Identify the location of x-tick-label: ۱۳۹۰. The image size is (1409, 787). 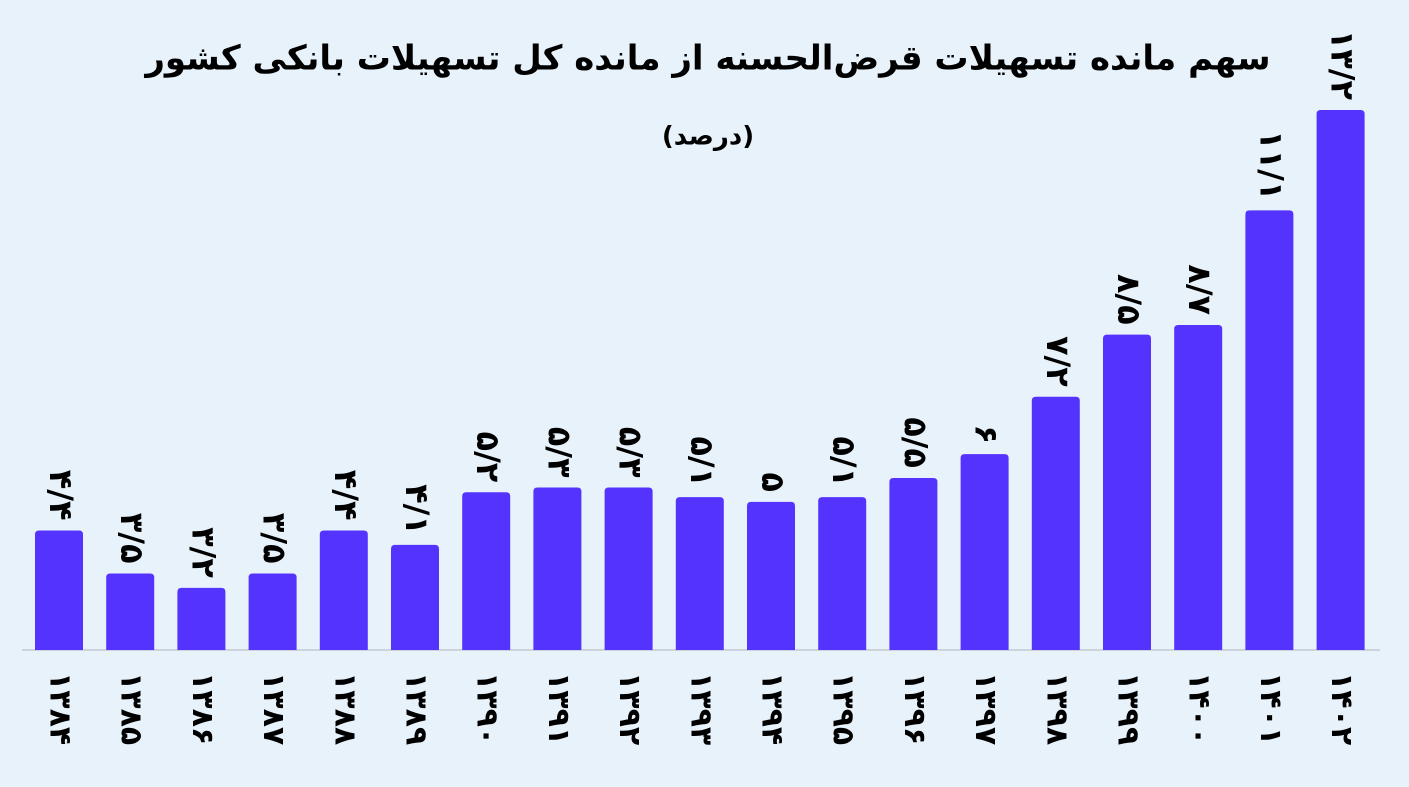
(487, 708).